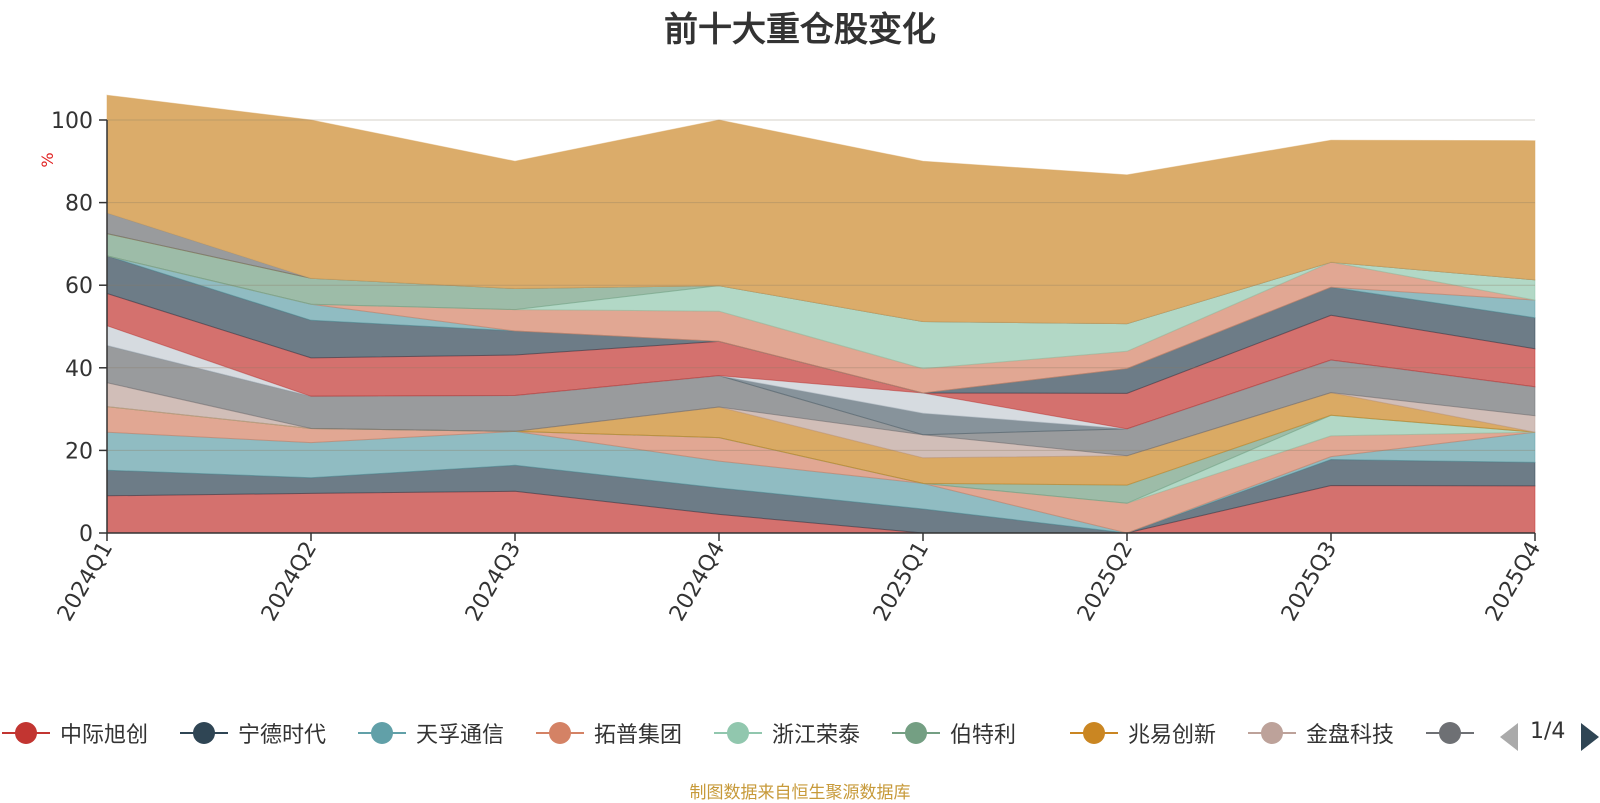 Image resolution: width=1600 pixels, height=803 pixels. Describe the element at coordinates (86, 534) in the screenshot. I see `y-tick-label: 0` at that location.